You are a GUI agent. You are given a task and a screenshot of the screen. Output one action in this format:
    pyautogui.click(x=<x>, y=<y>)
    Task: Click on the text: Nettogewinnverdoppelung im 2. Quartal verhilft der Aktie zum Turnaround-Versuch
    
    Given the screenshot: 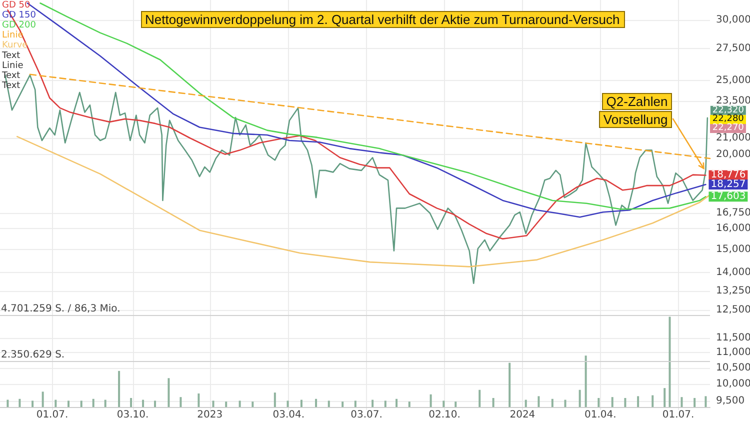 What is the action you would take?
    pyautogui.click(x=382, y=19)
    